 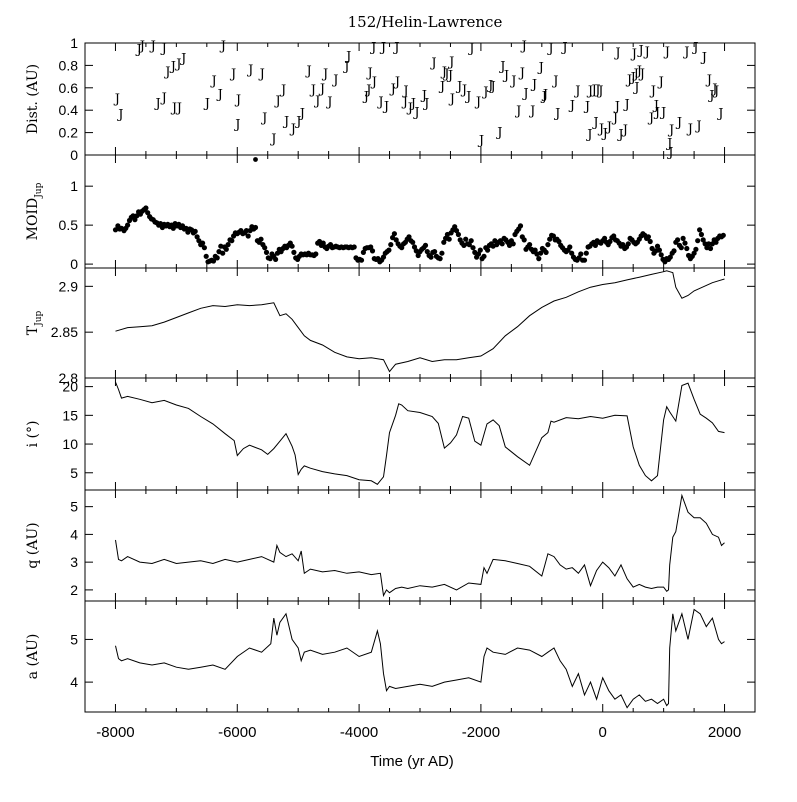 I want to click on x-tick-label: -2000, so click(x=481, y=732).